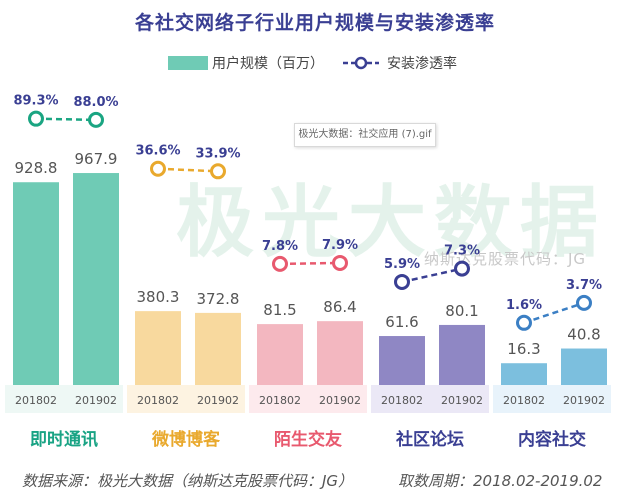 This screenshot has width=630, height=497. What do you see at coordinates (500, 481) in the screenshot?
I see `footer-period: 取数周期：2018.02-2019.02` at bounding box center [500, 481].